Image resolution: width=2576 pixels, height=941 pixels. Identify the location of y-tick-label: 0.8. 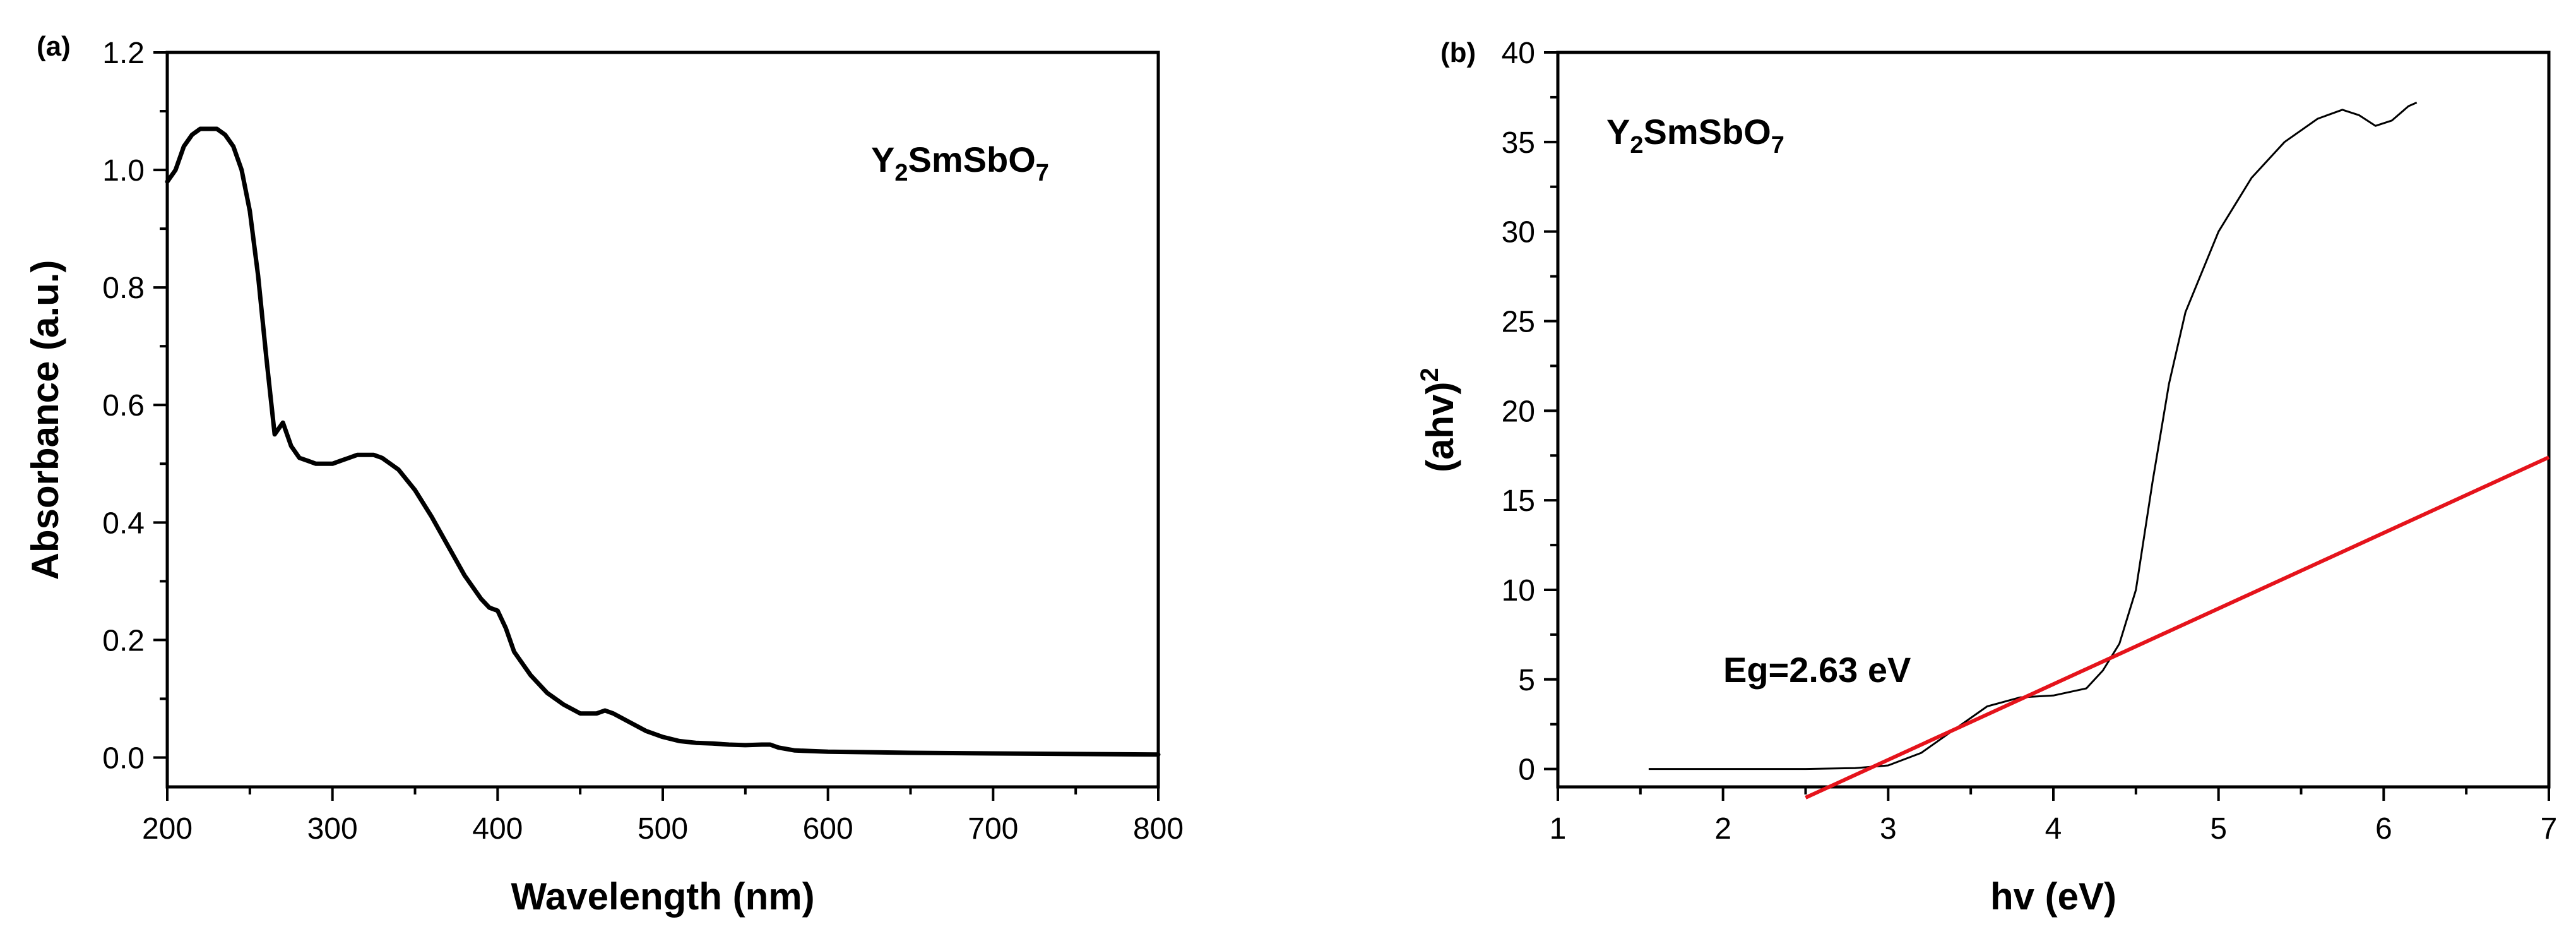
(123, 288).